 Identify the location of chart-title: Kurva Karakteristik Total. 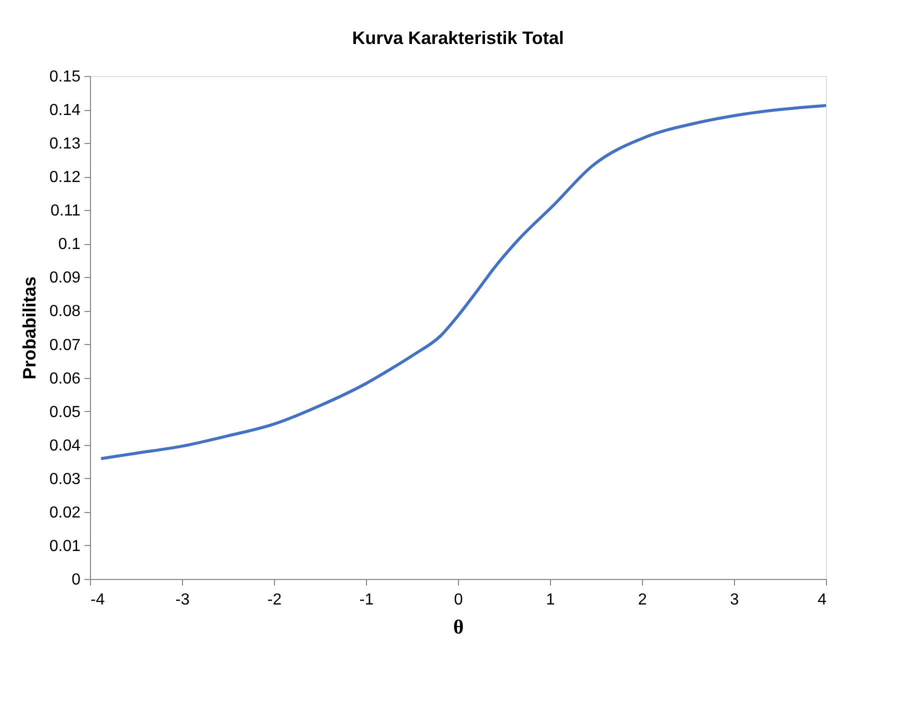
(458, 38).